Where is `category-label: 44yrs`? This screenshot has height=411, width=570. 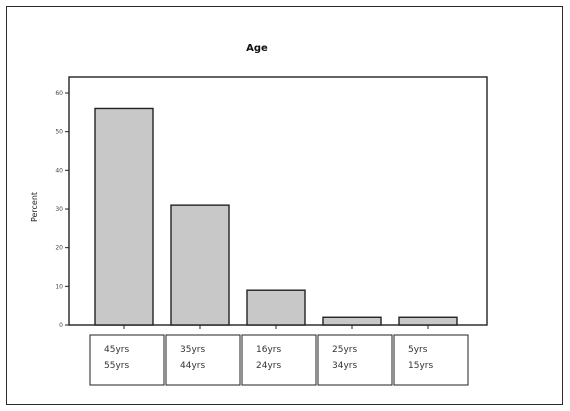 category-label: 44yrs is located at coordinates (192, 366).